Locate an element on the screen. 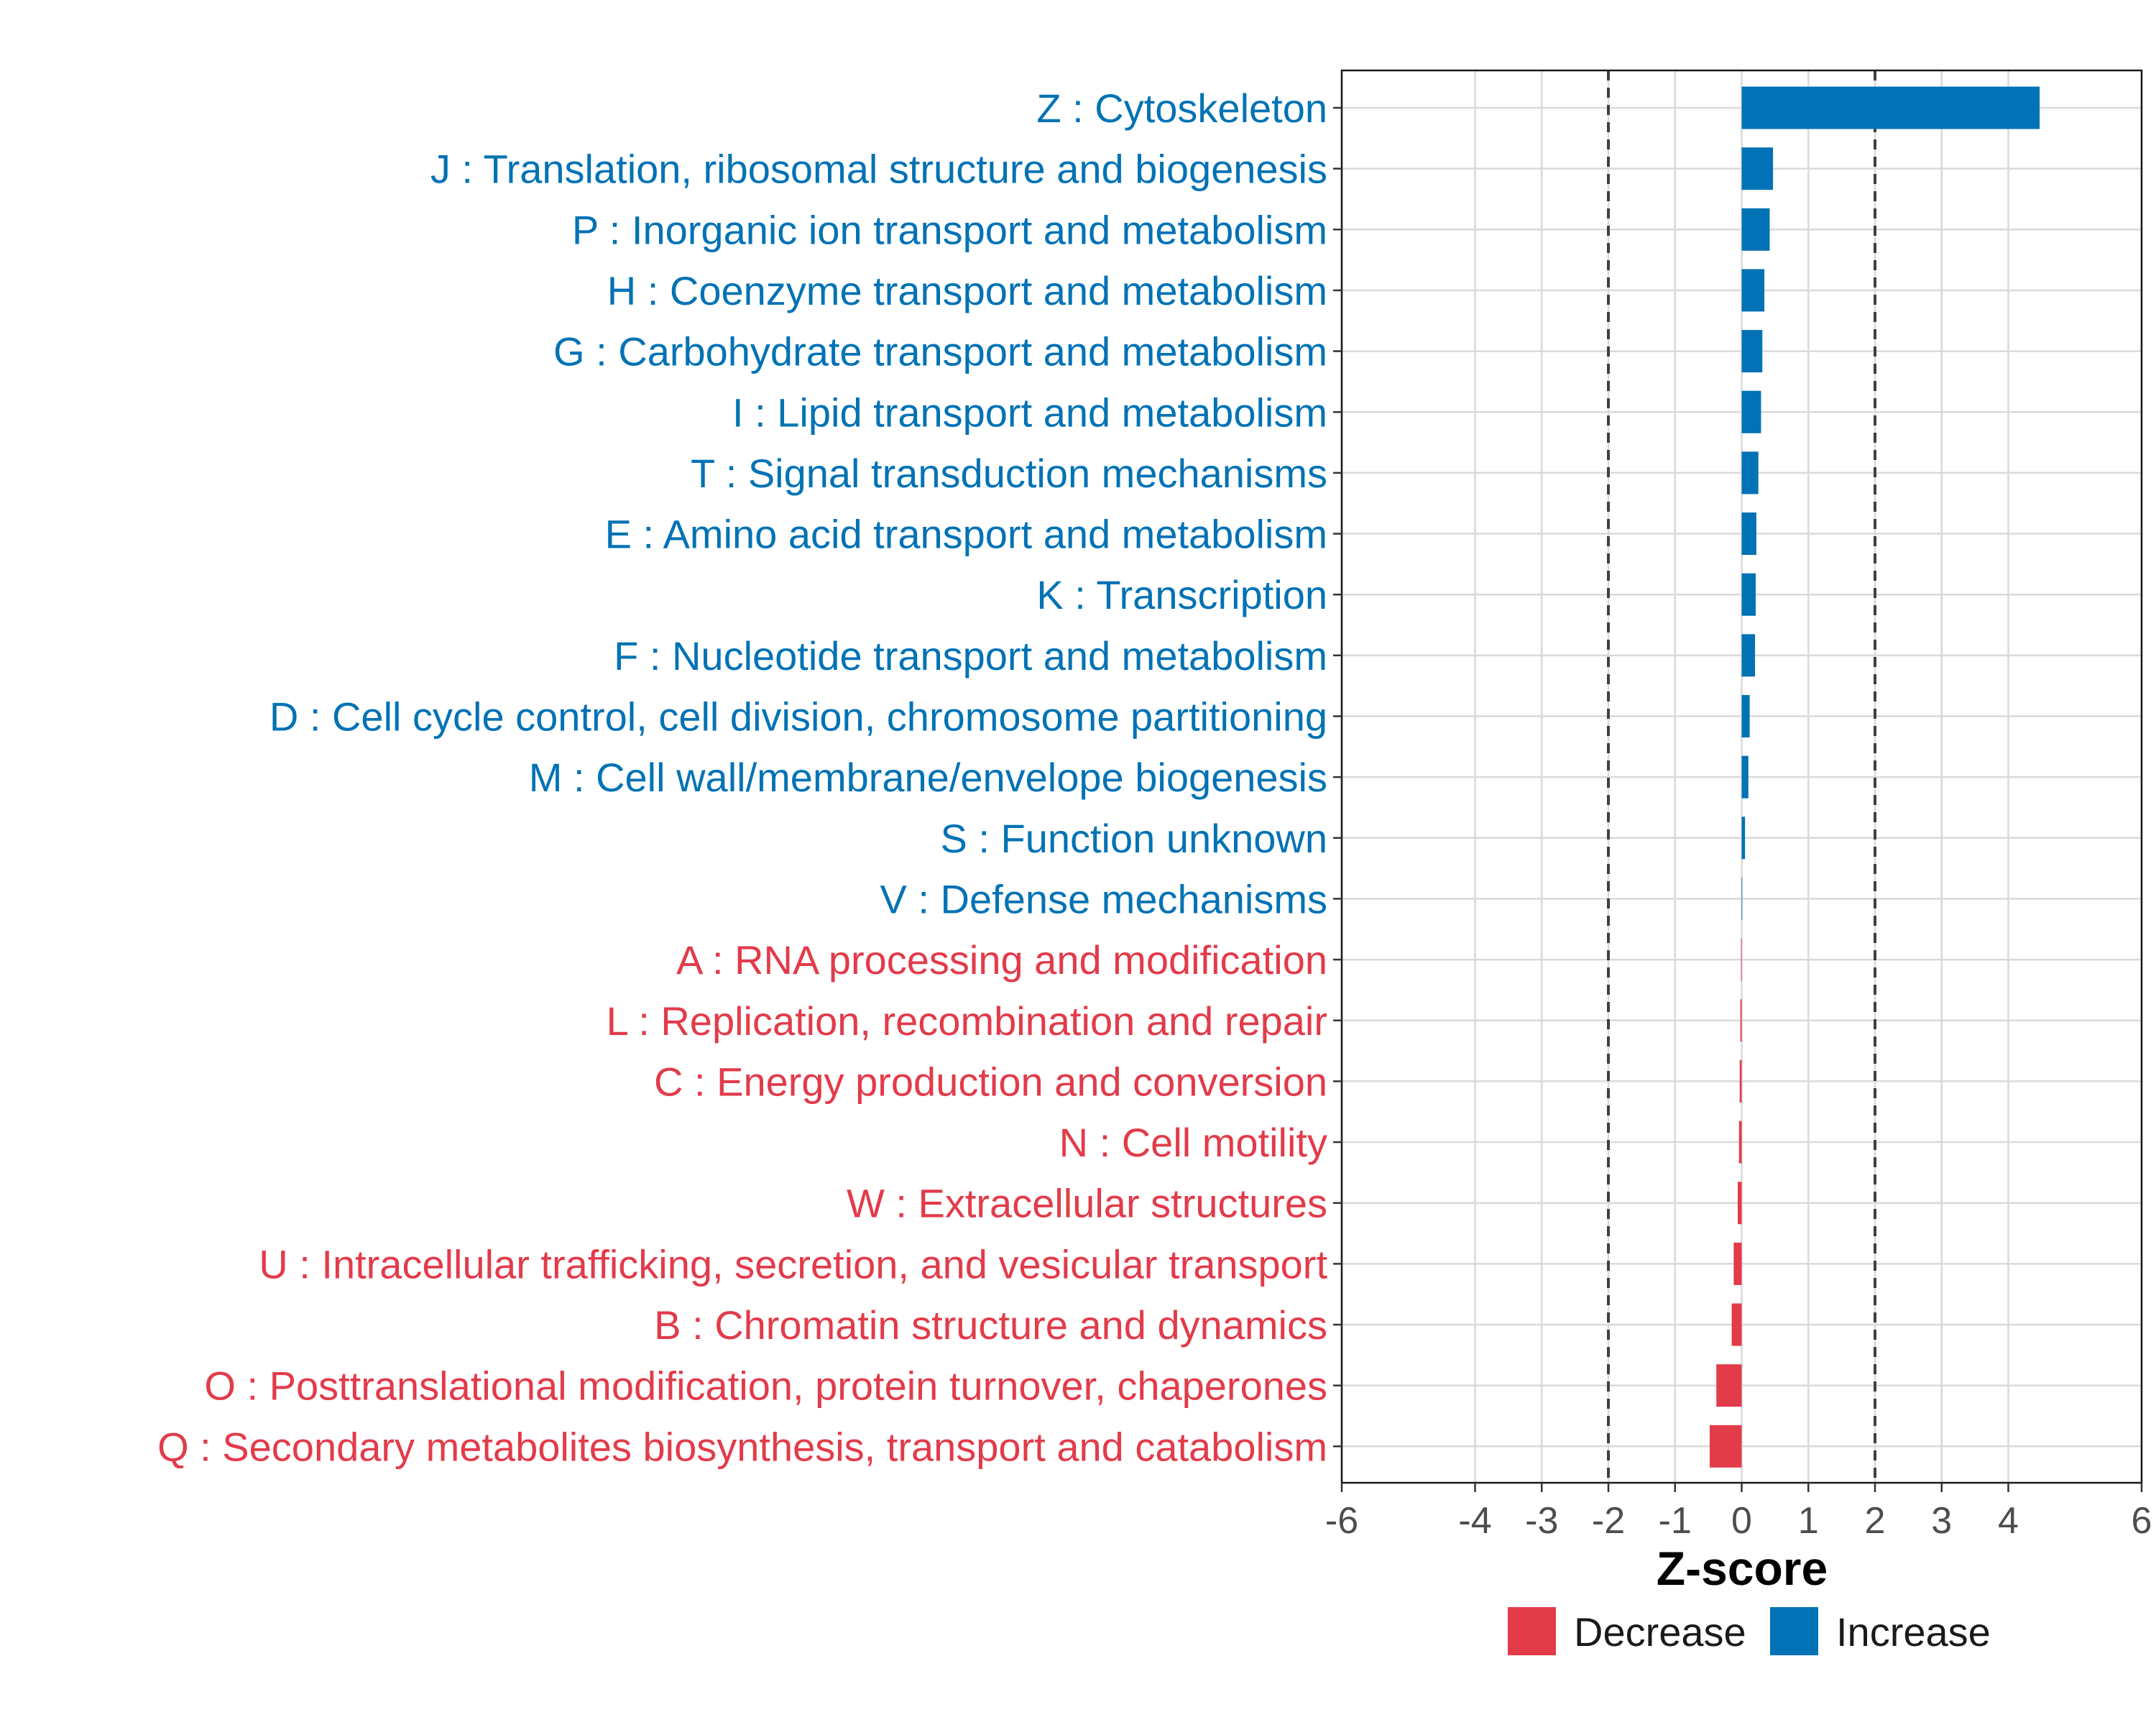 The width and height of the screenshot is (2156, 1725). x-axis-ticks is located at coordinates (1741, 1487).